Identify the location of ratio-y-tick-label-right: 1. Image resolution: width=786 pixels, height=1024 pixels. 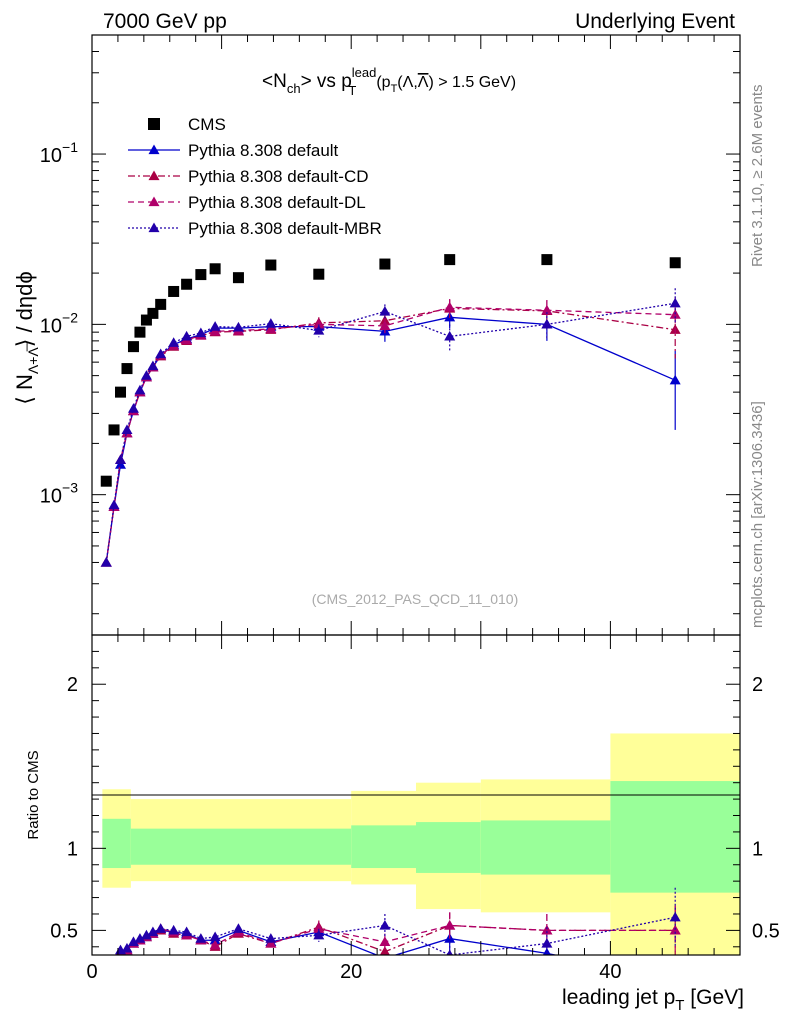
(757, 849).